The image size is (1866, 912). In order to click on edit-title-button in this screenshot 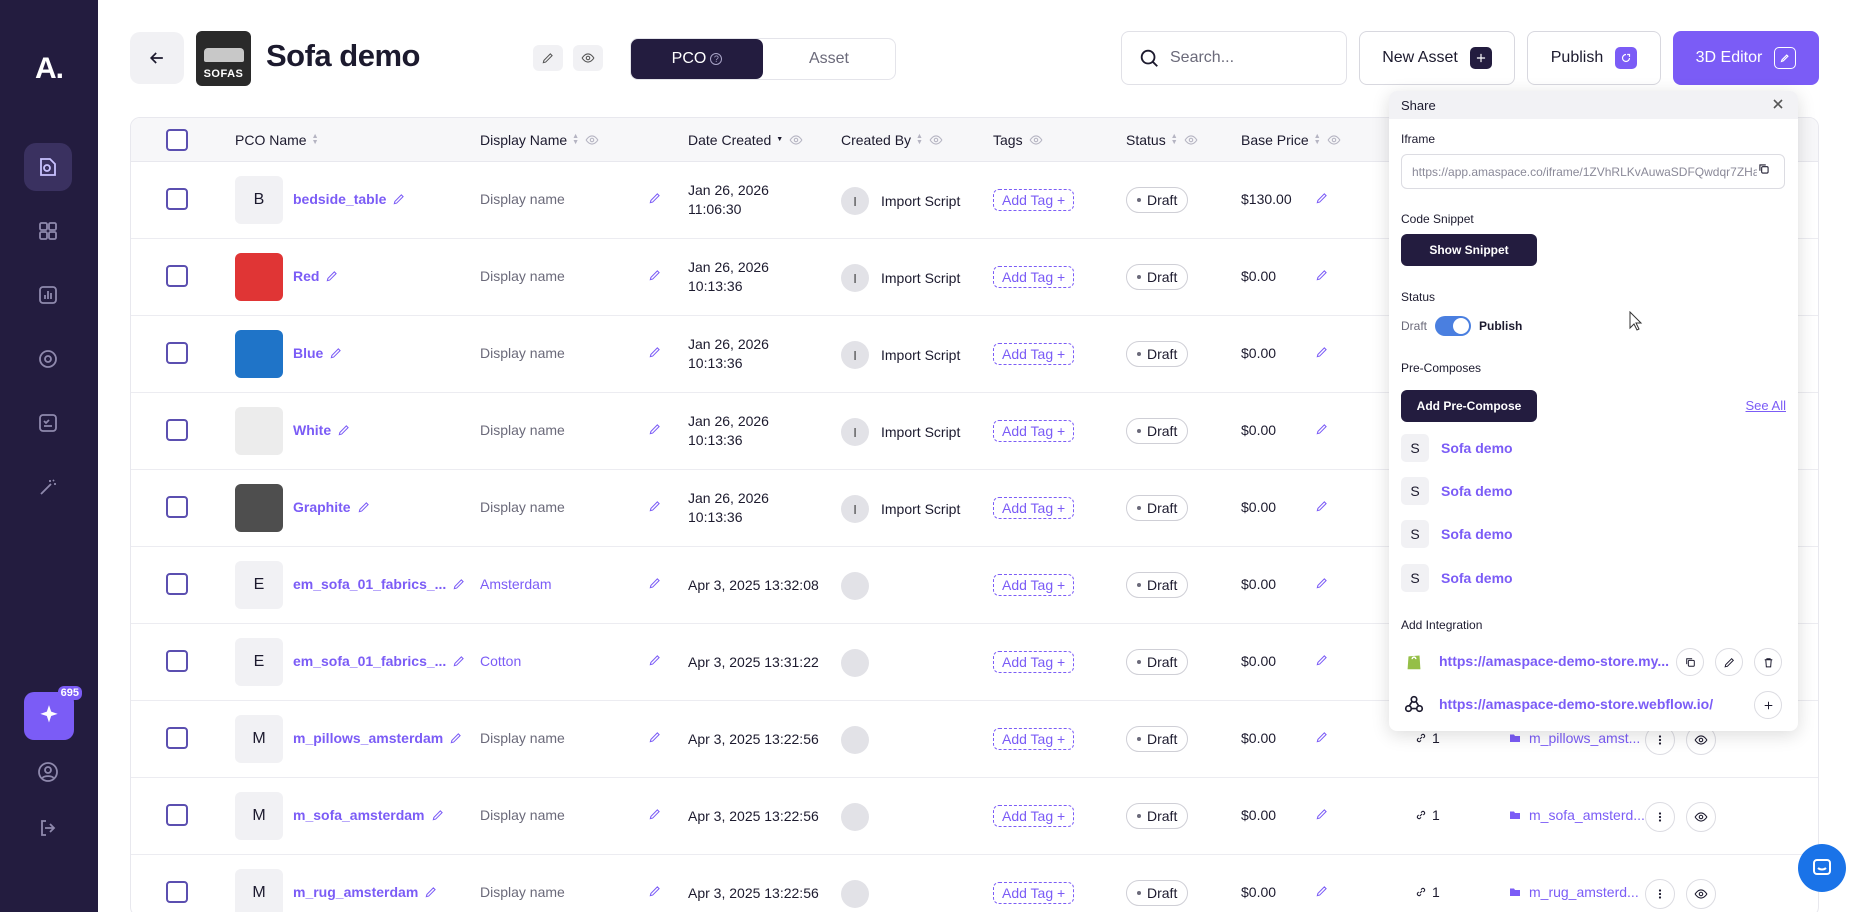, I will do `click(548, 58)`.